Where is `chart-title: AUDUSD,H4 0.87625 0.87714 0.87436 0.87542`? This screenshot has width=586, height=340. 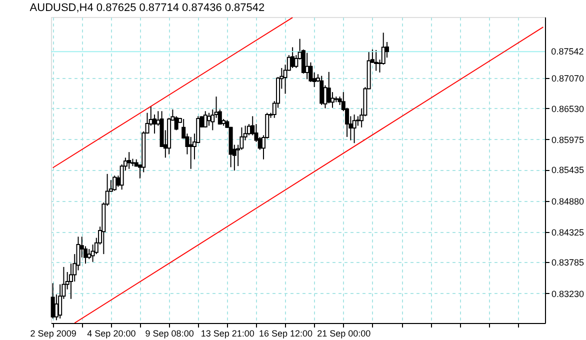 chart-title: AUDUSD,H4 0.87625 0.87714 0.87436 0.87542 is located at coordinates (147, 8).